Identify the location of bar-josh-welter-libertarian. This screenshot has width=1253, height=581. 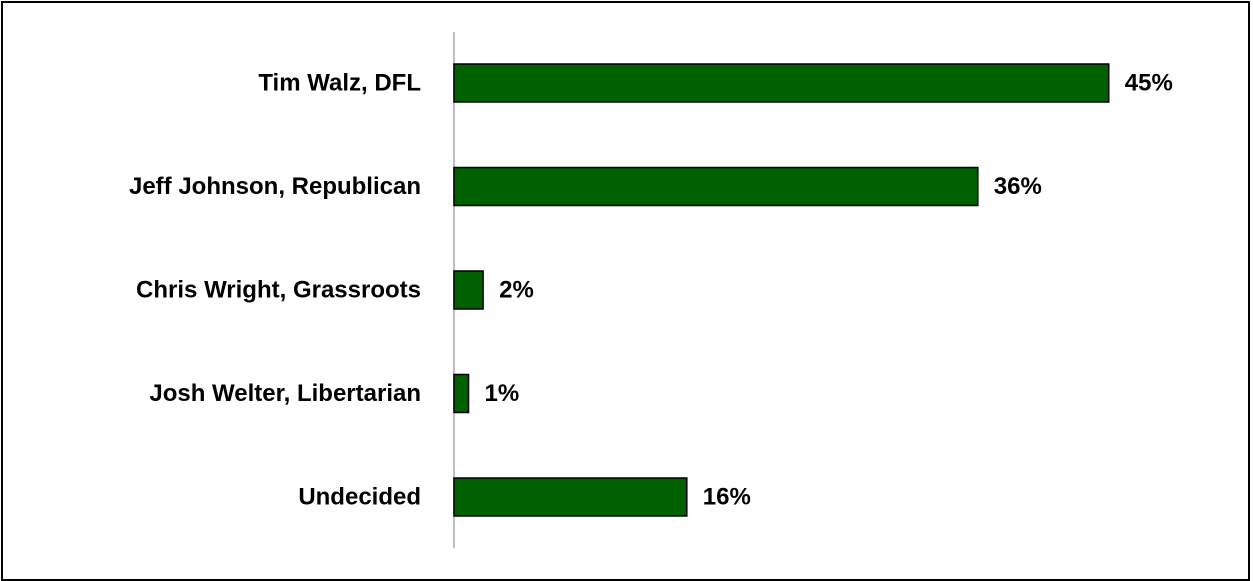
(461, 393).